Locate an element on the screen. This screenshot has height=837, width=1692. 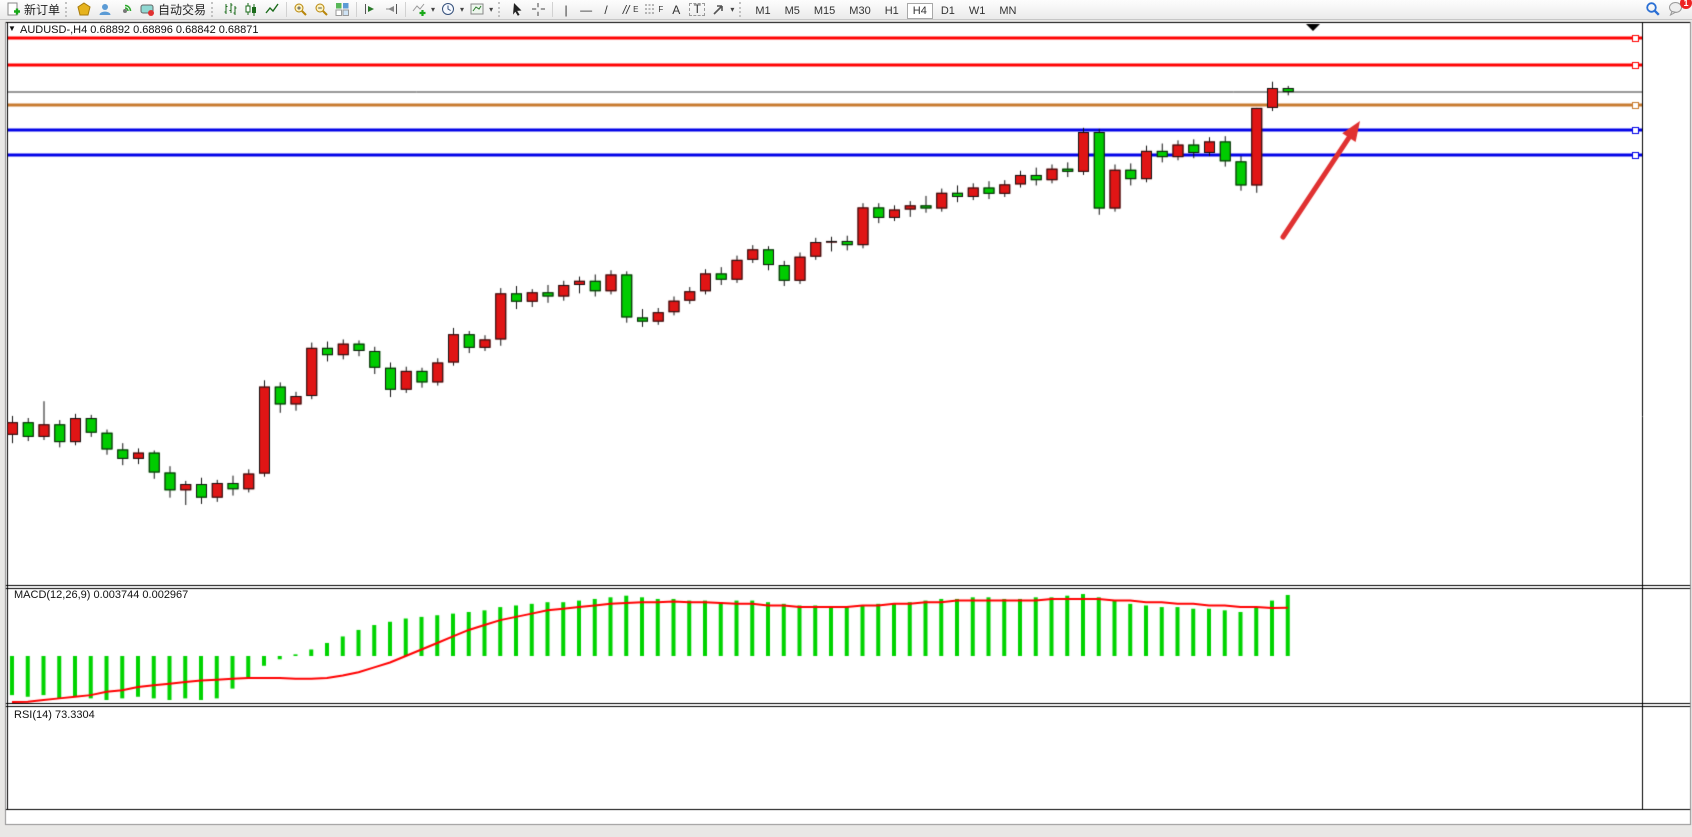
vertical-line-tool-button: | is located at coordinates (566, 10).